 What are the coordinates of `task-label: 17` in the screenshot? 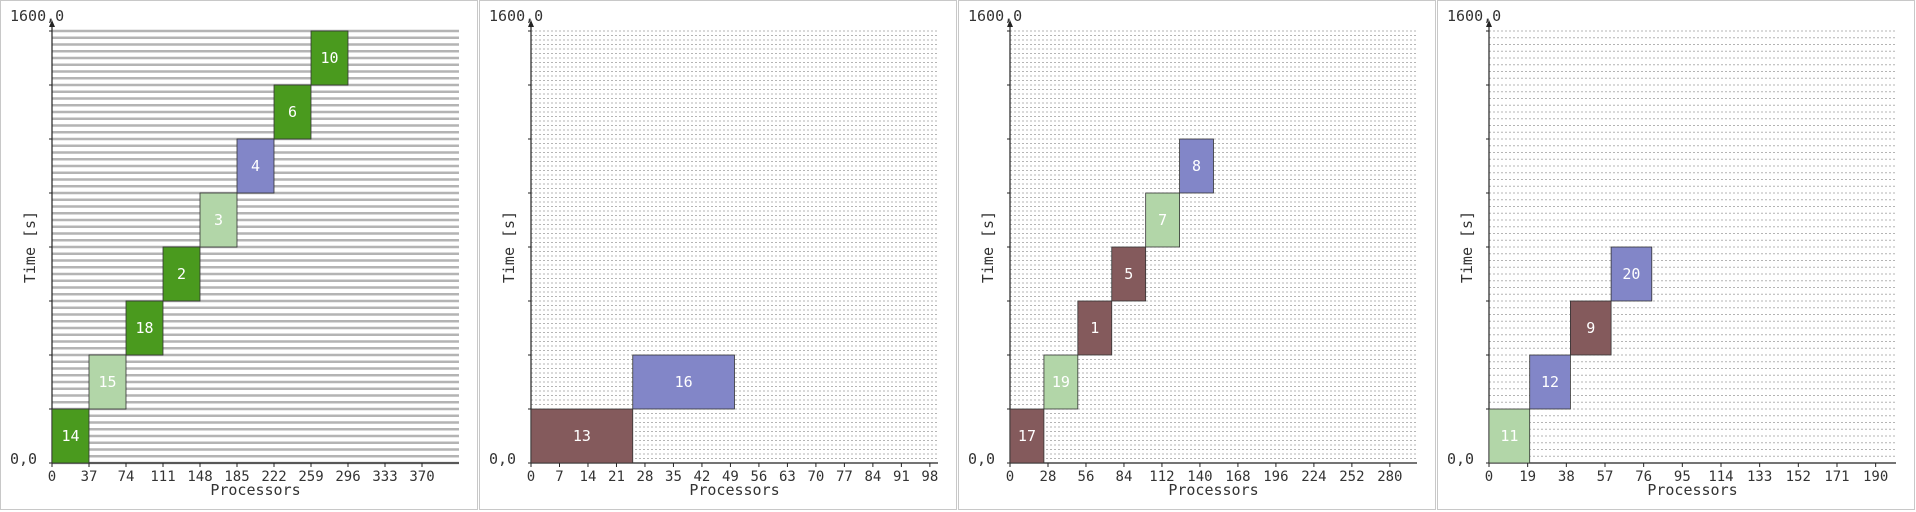 It's located at (1027, 436).